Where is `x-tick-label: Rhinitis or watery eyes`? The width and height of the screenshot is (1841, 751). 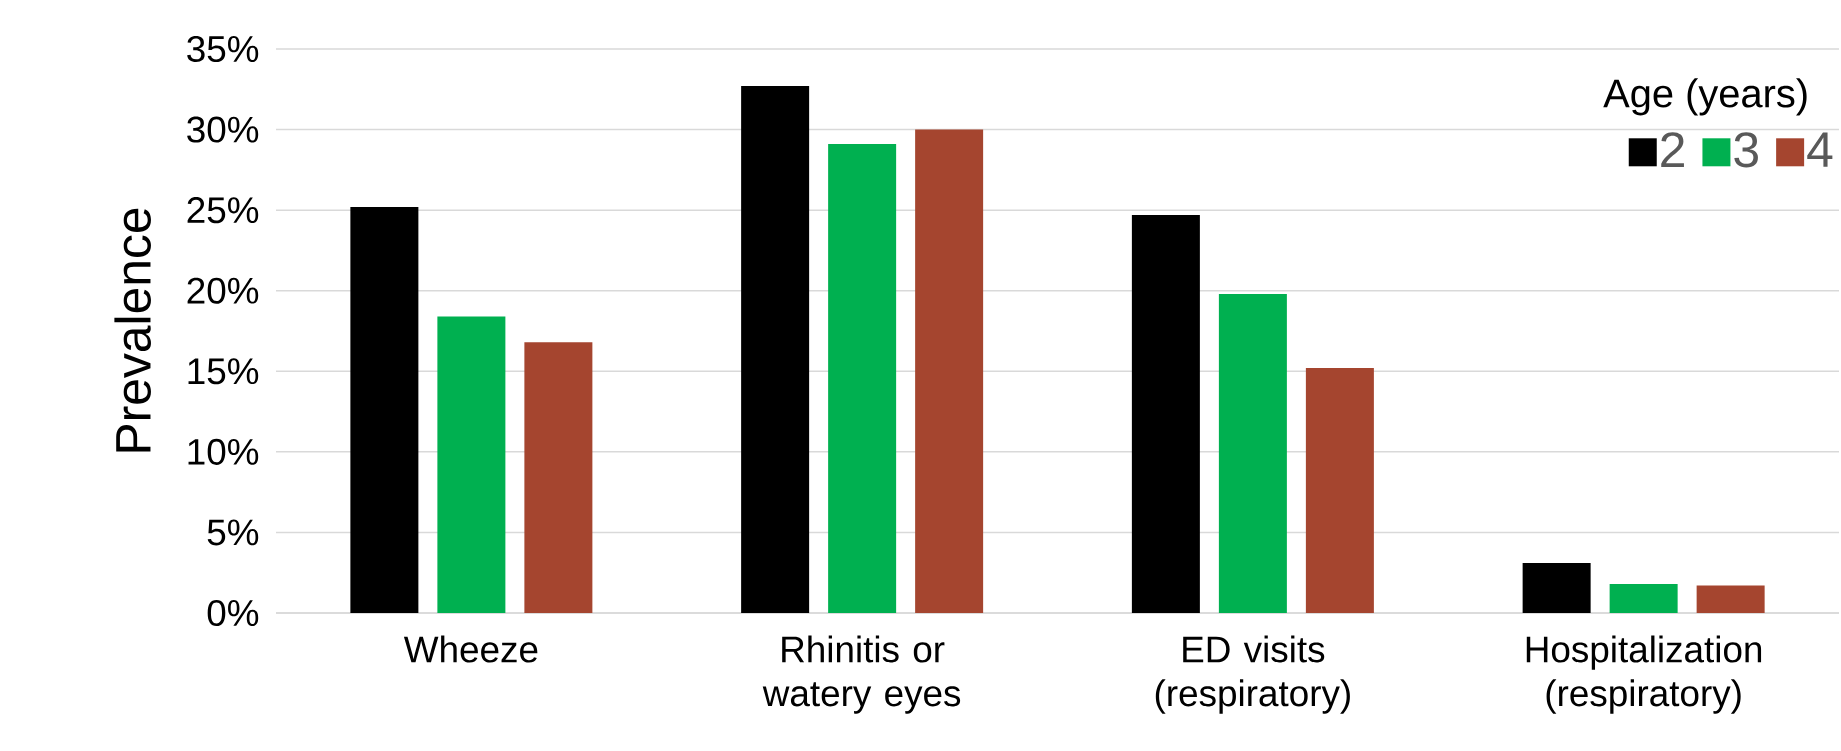
x-tick-label: Rhinitis or watery eyes is located at coordinates (861, 674).